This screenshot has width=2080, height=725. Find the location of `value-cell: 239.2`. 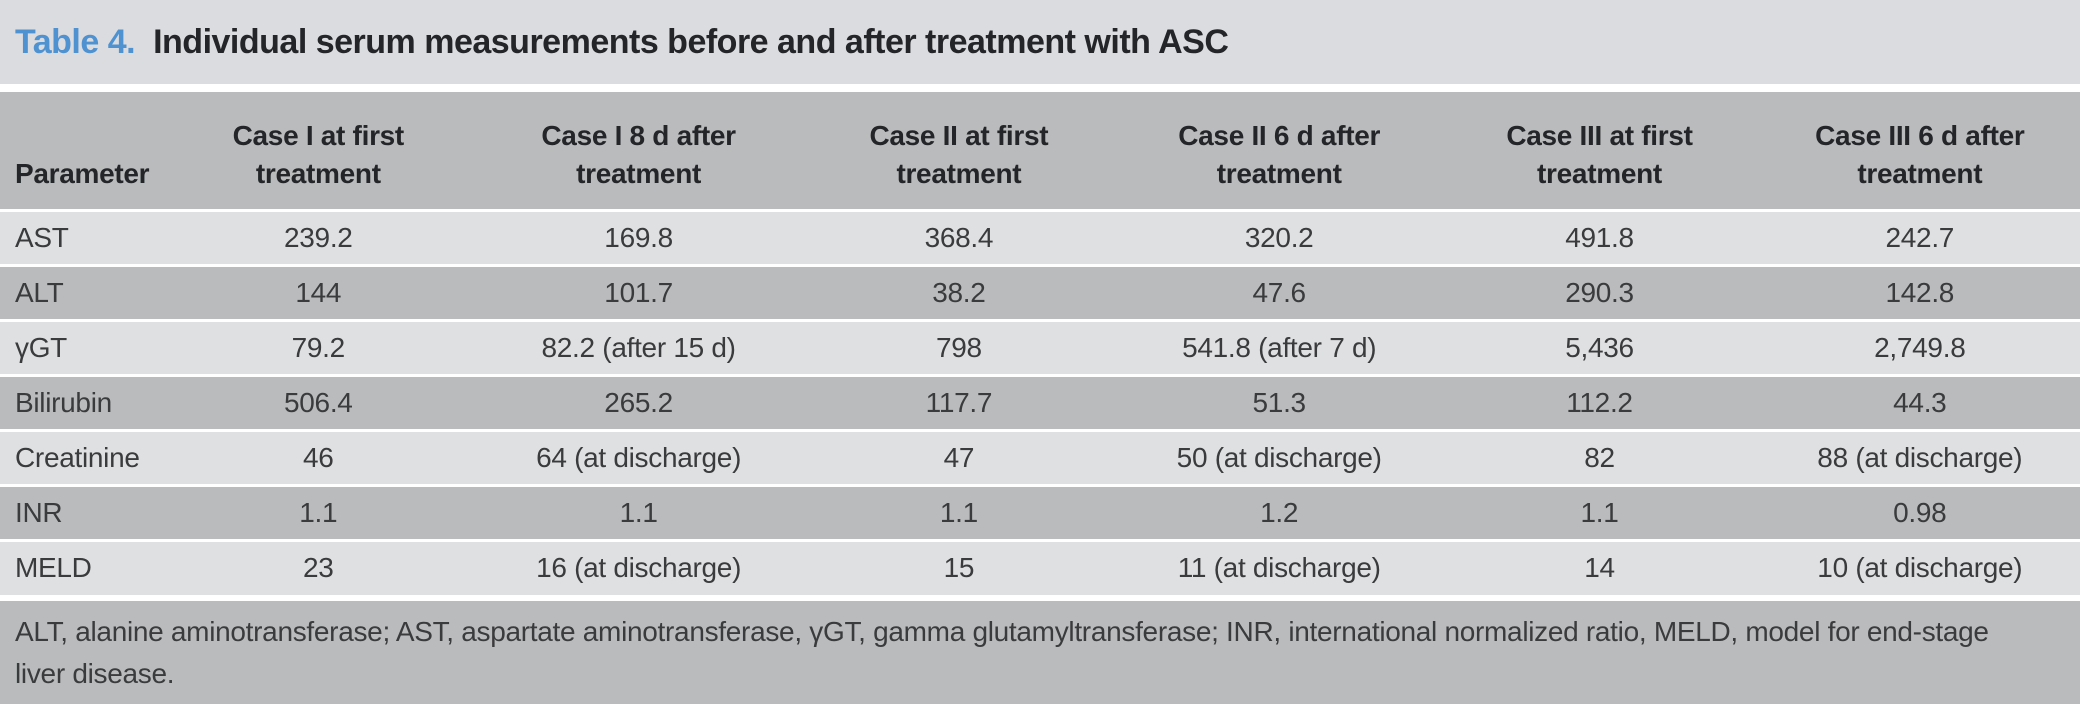

value-cell: 239.2 is located at coordinates (318, 236).